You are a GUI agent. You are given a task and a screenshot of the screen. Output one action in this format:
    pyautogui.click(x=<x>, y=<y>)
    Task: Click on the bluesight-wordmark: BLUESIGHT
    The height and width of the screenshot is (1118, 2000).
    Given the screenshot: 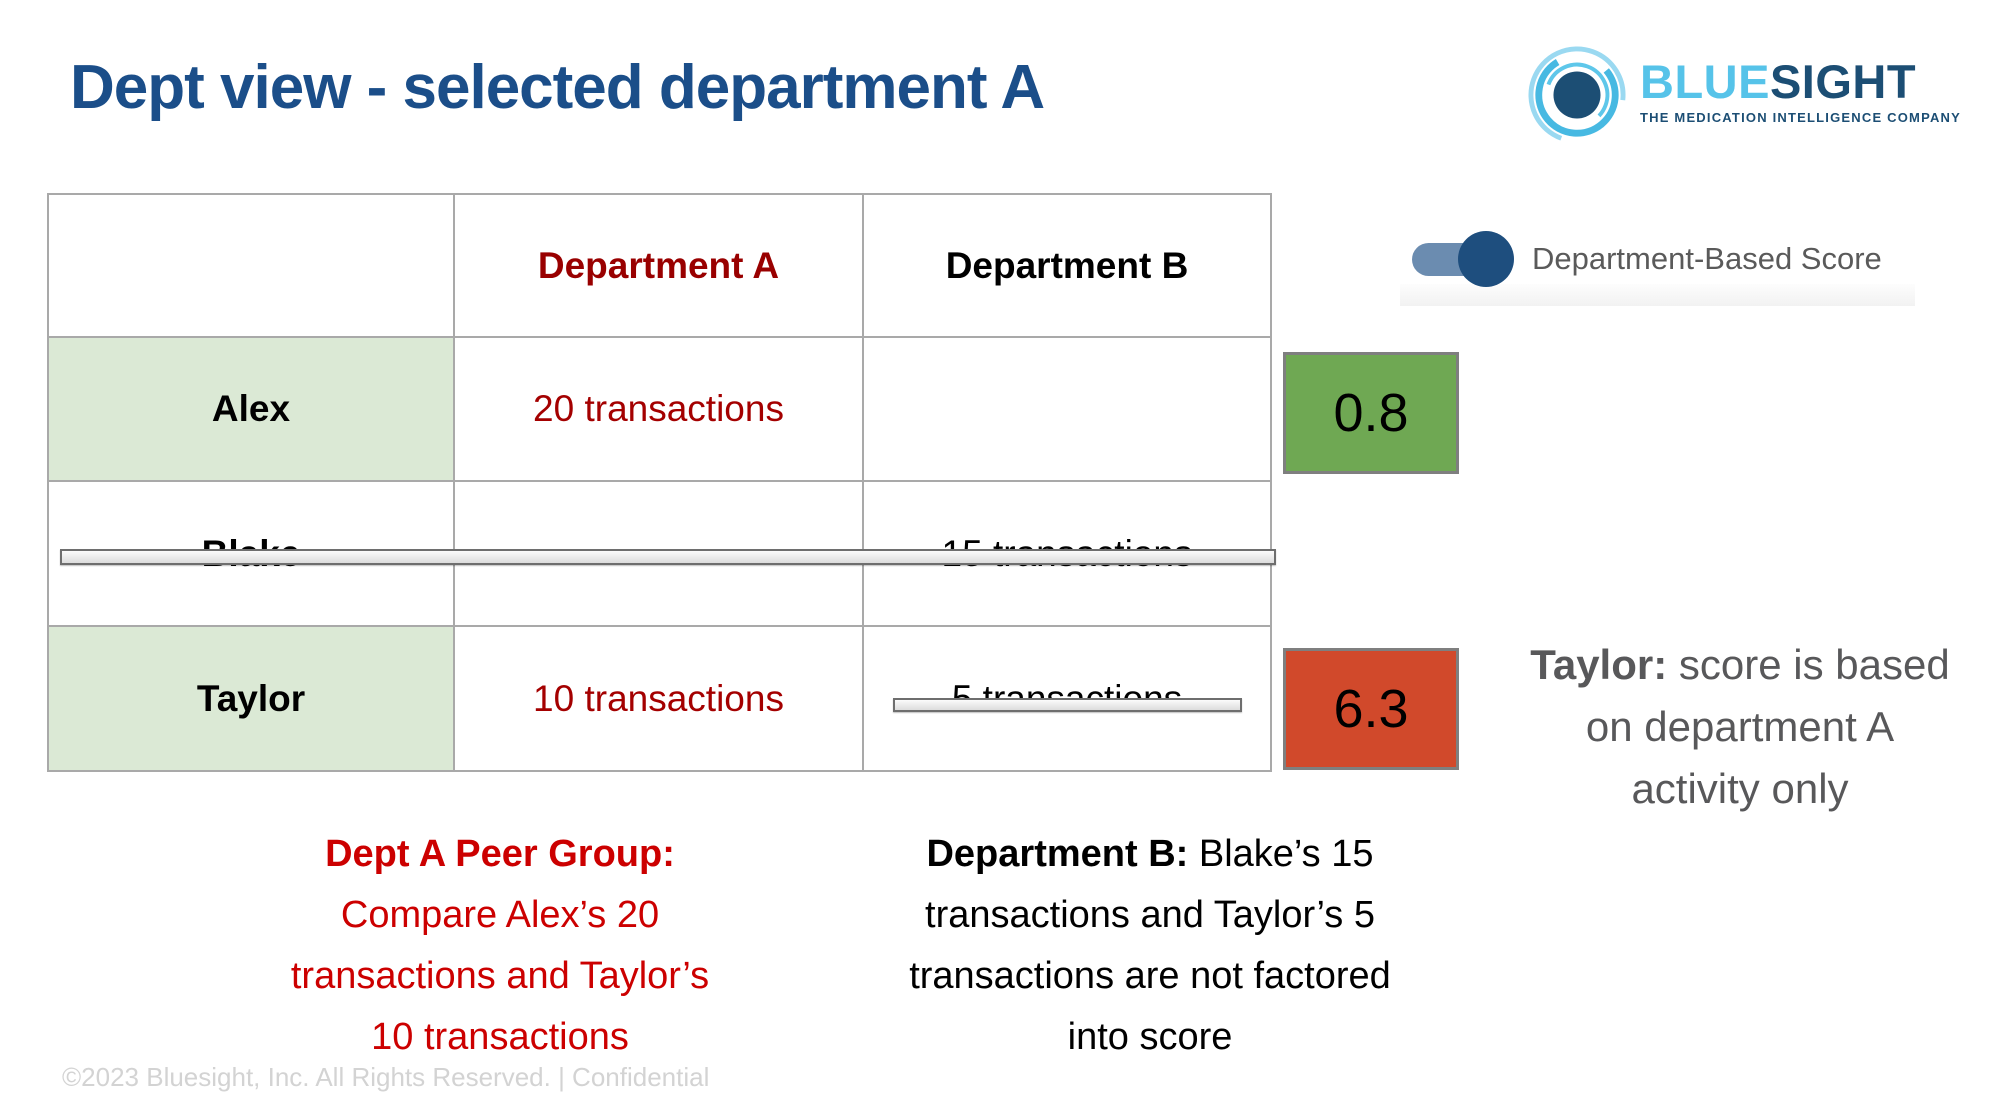 What is the action you would take?
    pyautogui.click(x=1800, y=81)
    